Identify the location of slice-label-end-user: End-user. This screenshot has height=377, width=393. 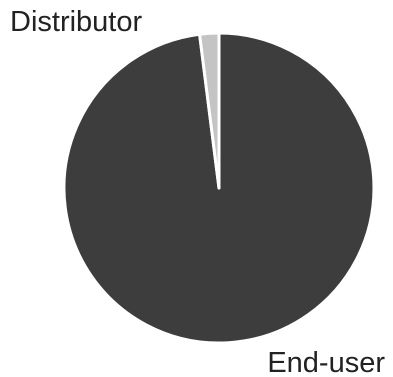
(326, 362).